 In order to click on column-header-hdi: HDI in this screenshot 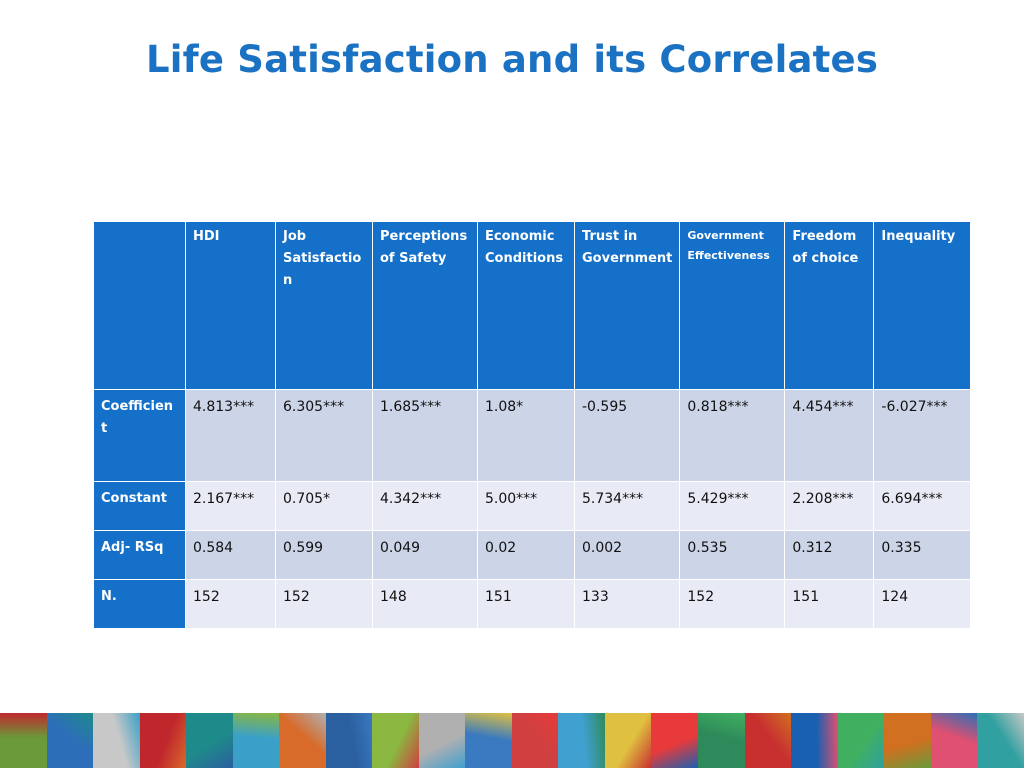, I will do `click(230, 305)`.